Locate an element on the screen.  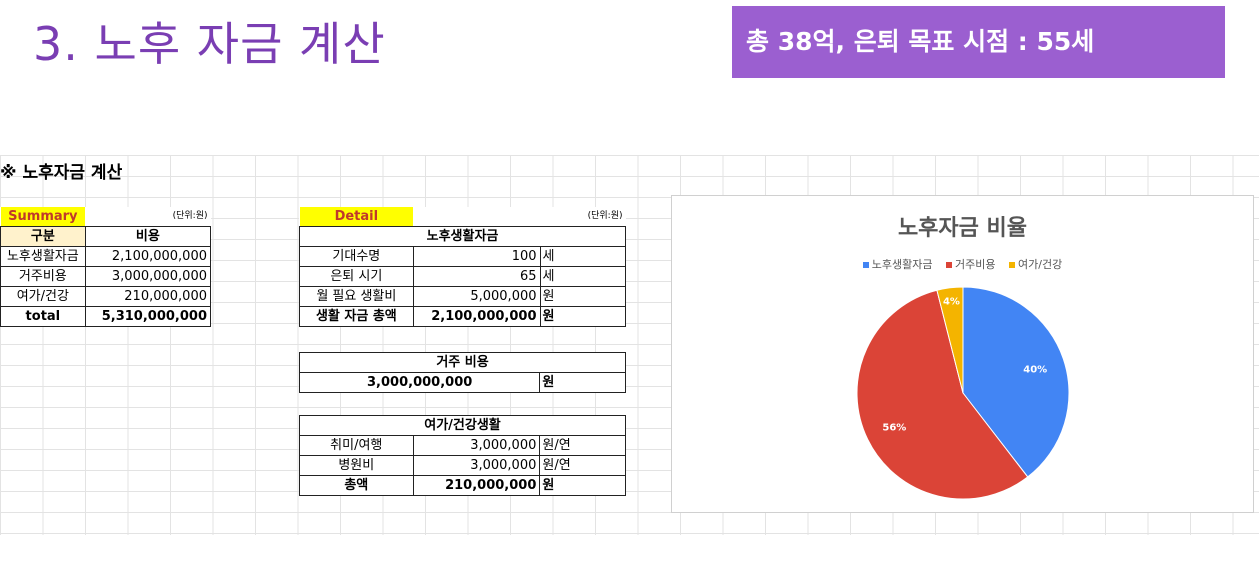
summary-total-name: total is located at coordinates (43, 316).